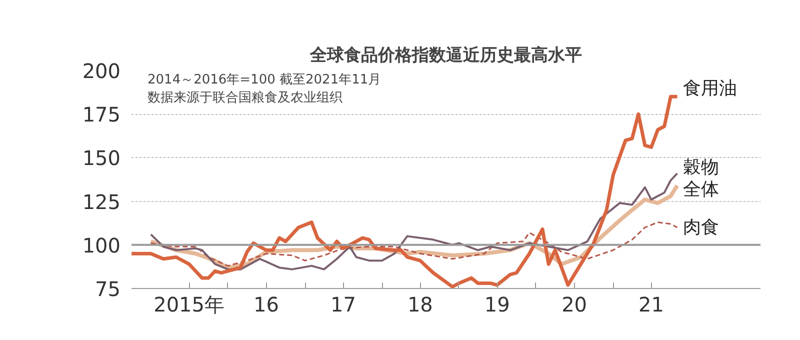 The width and height of the screenshot is (800, 340). I want to click on line-series, so click(414, 244).